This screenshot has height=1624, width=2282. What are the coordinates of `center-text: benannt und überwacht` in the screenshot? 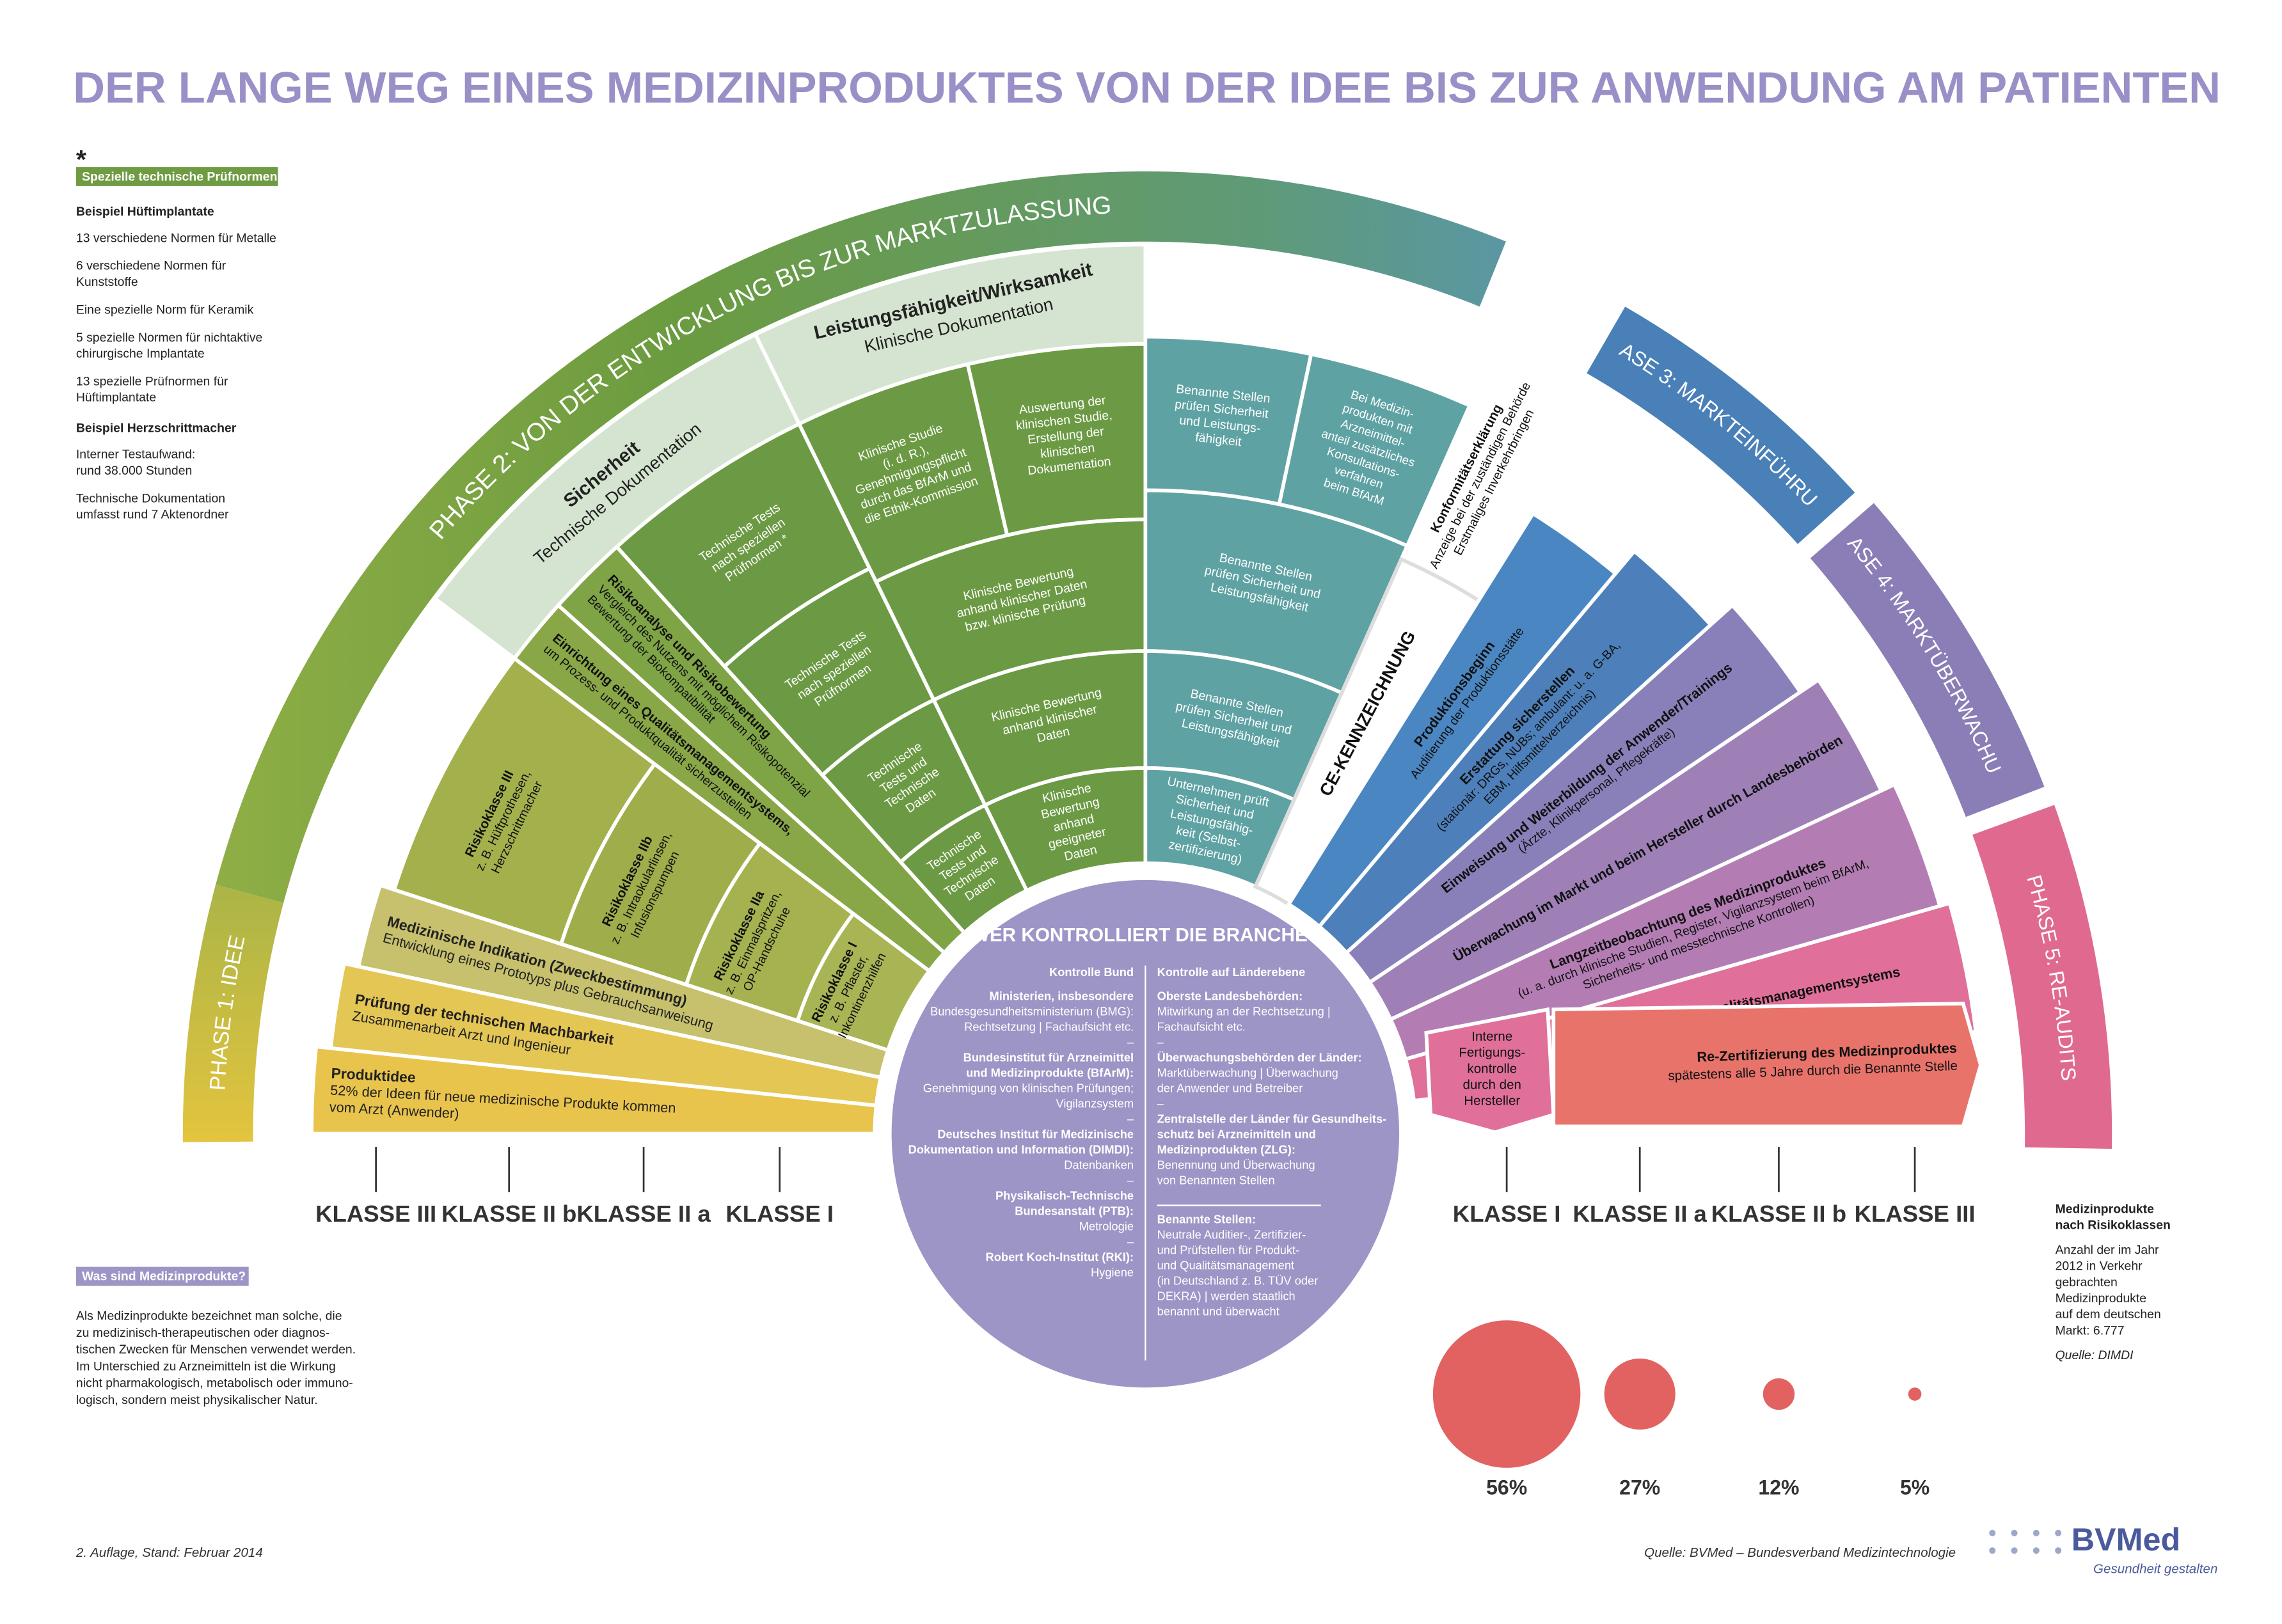 It's located at (1218, 1311).